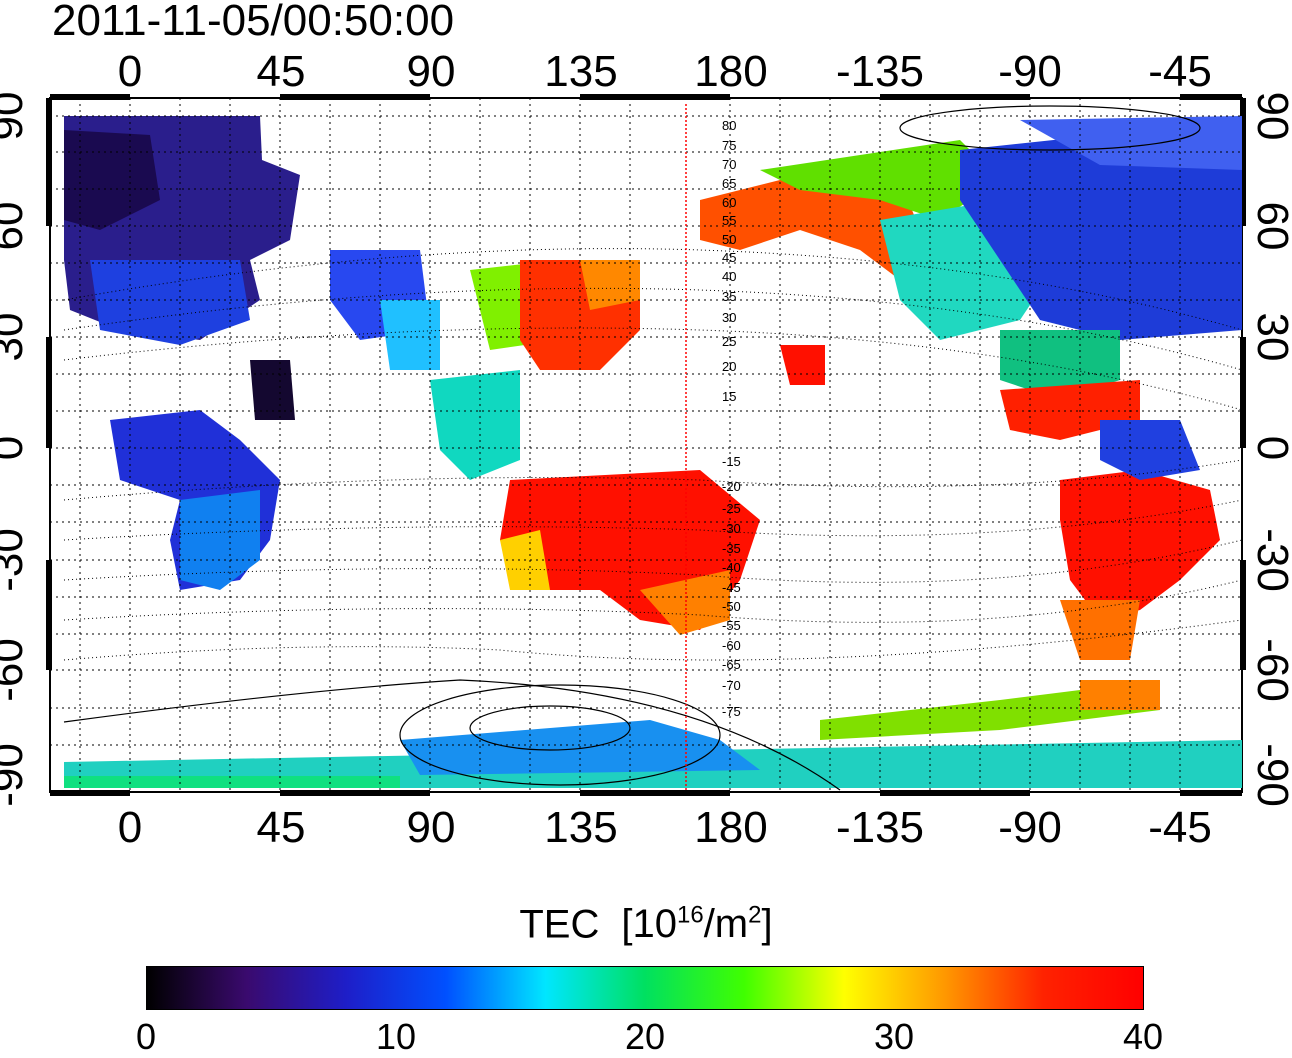 Image resolution: width=1292 pixels, height=1058 pixels. Describe the element at coordinates (645, 988) in the screenshot. I see `tec-colorbar` at that location.